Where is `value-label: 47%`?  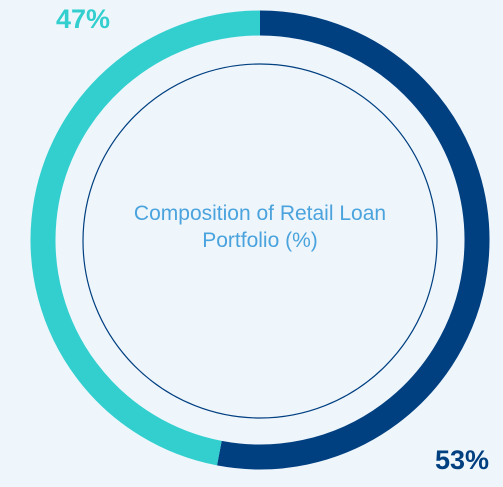 value-label: 47% is located at coordinates (83, 19).